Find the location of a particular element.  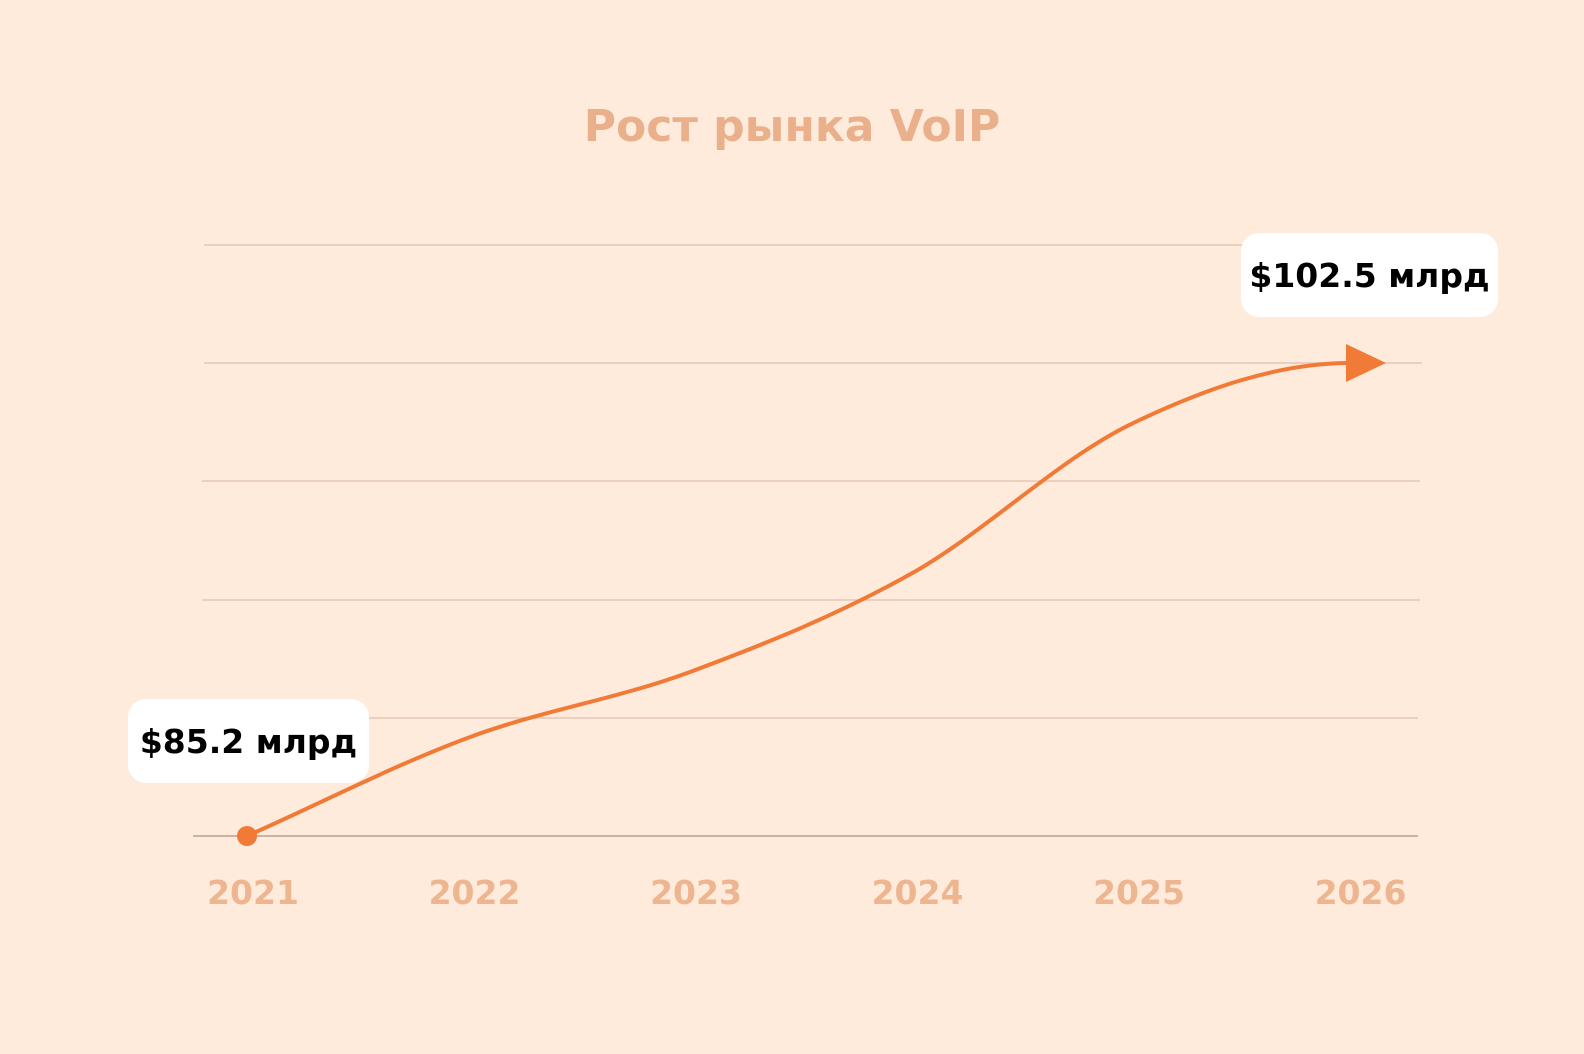

x-tick-label: 2026 is located at coordinates (1361, 892).